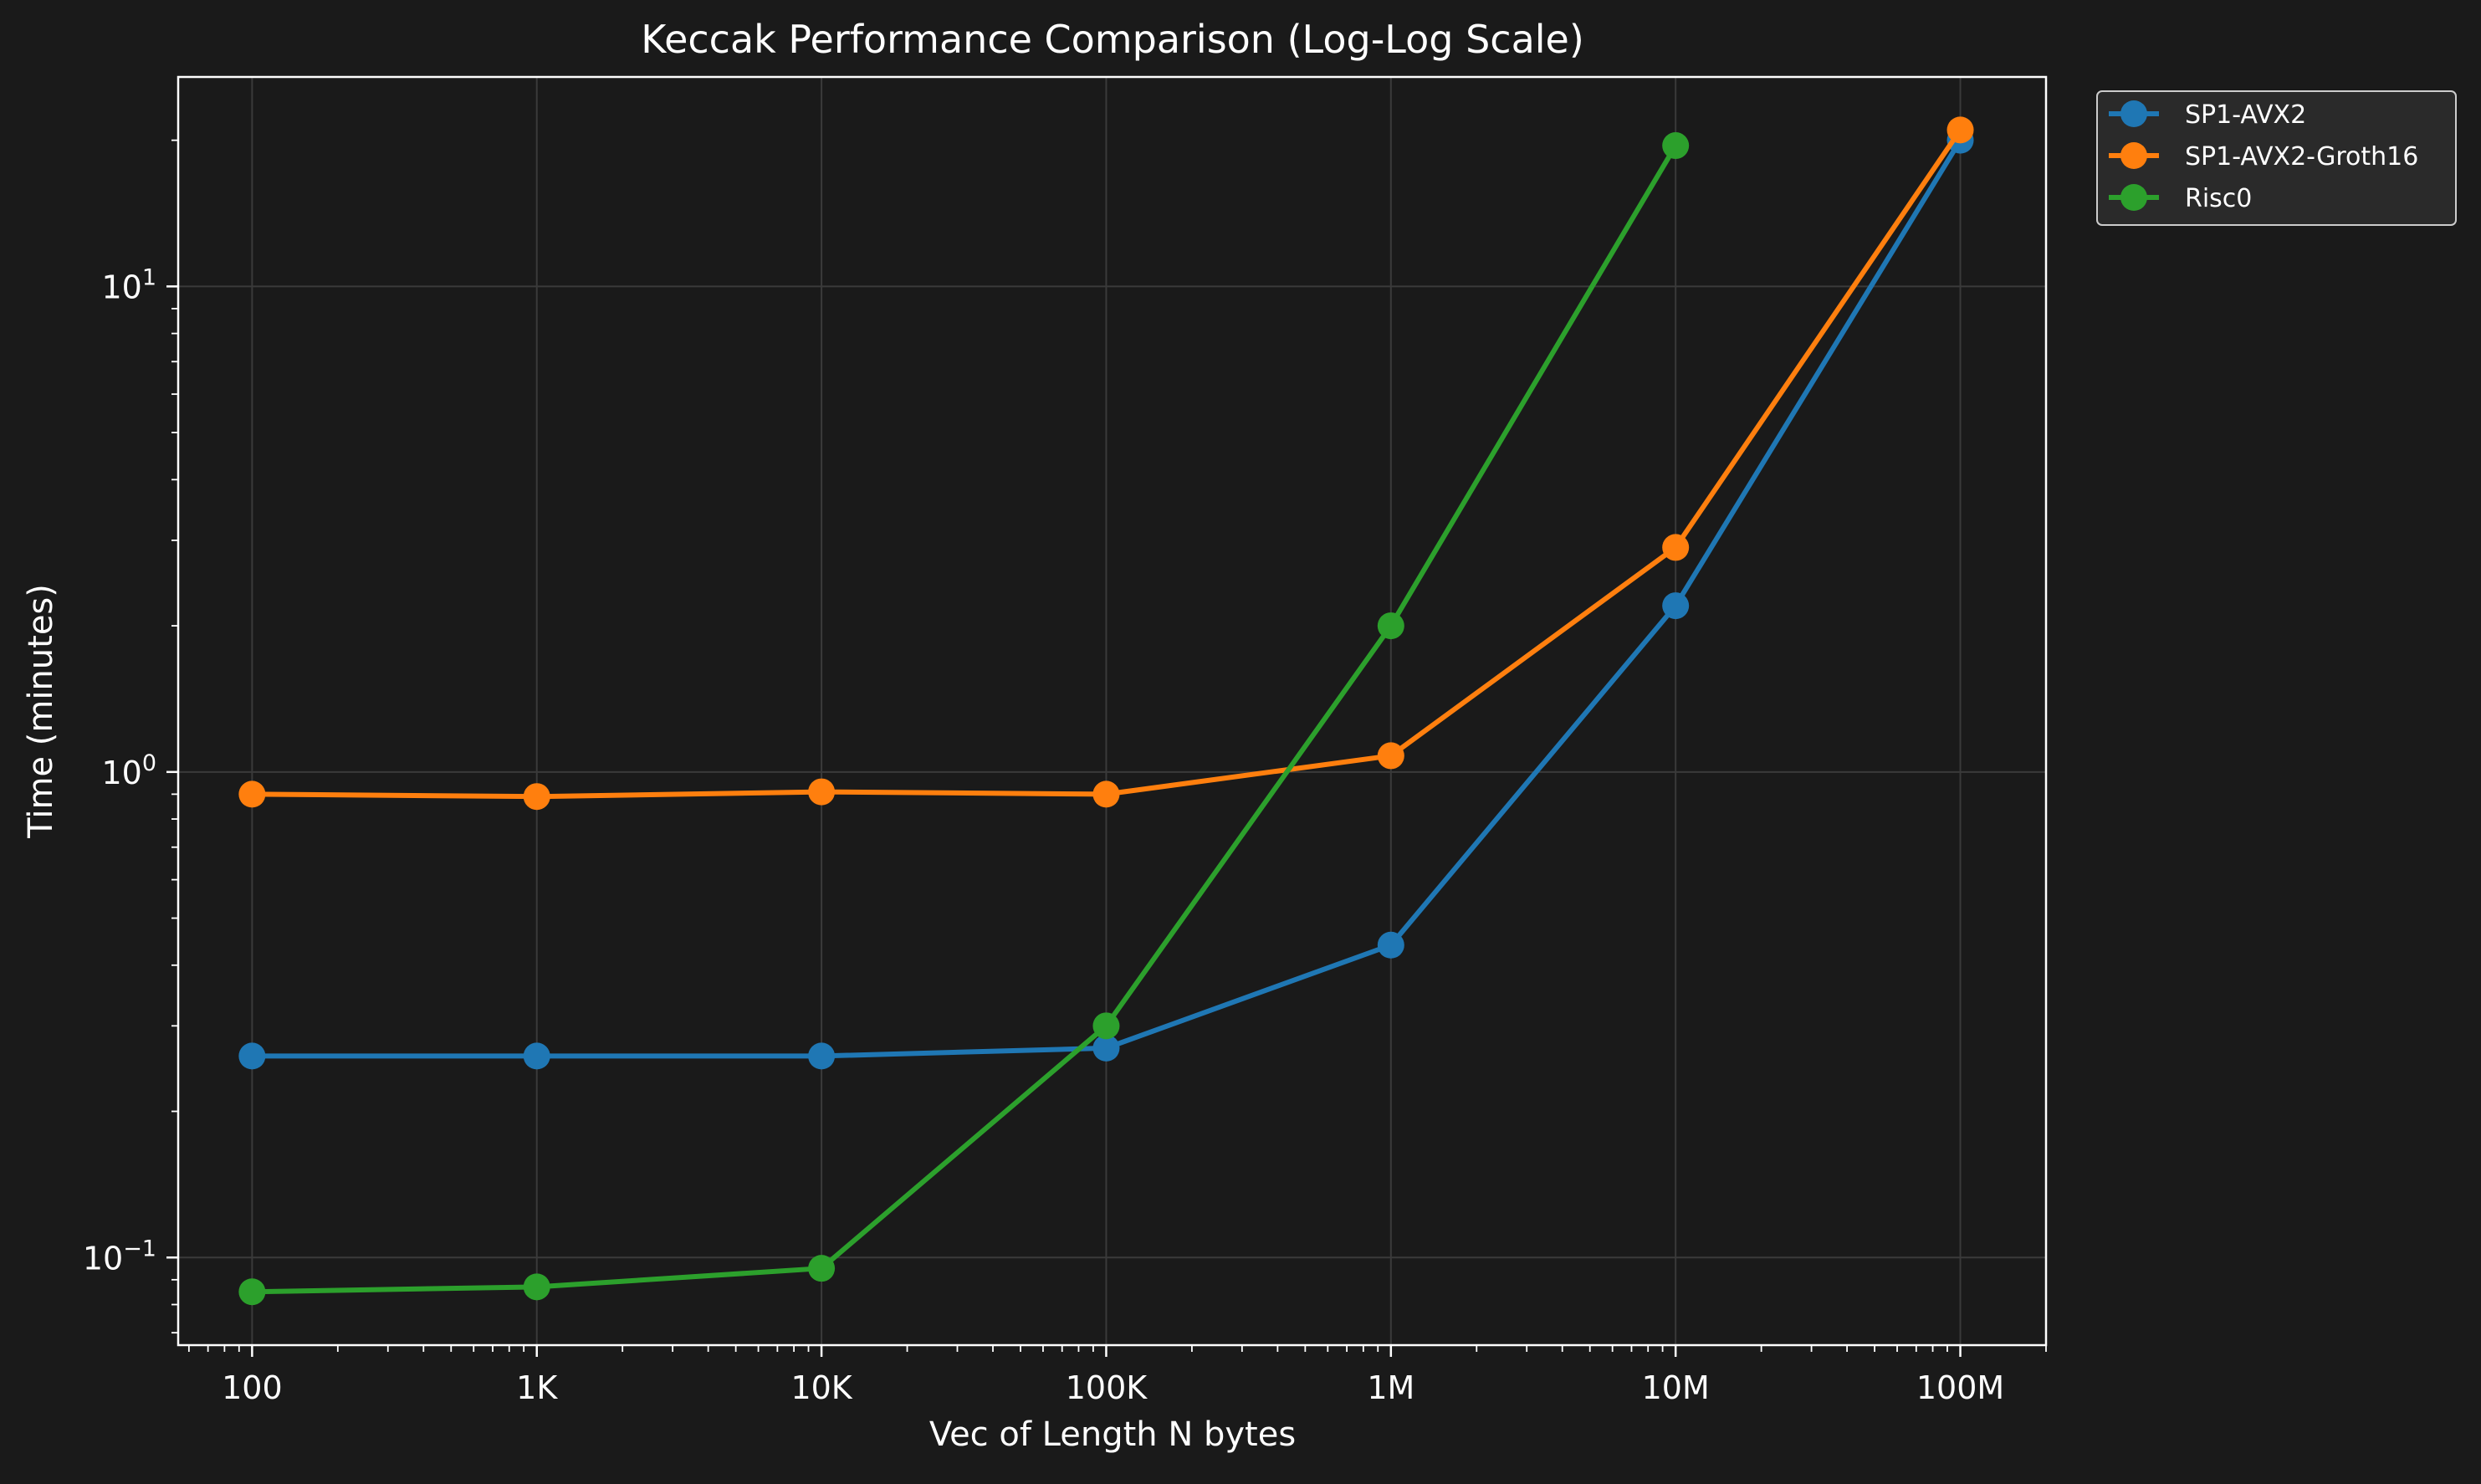  I want to click on legend-label: SP1-AVX2-Groth16, so click(2301, 156).